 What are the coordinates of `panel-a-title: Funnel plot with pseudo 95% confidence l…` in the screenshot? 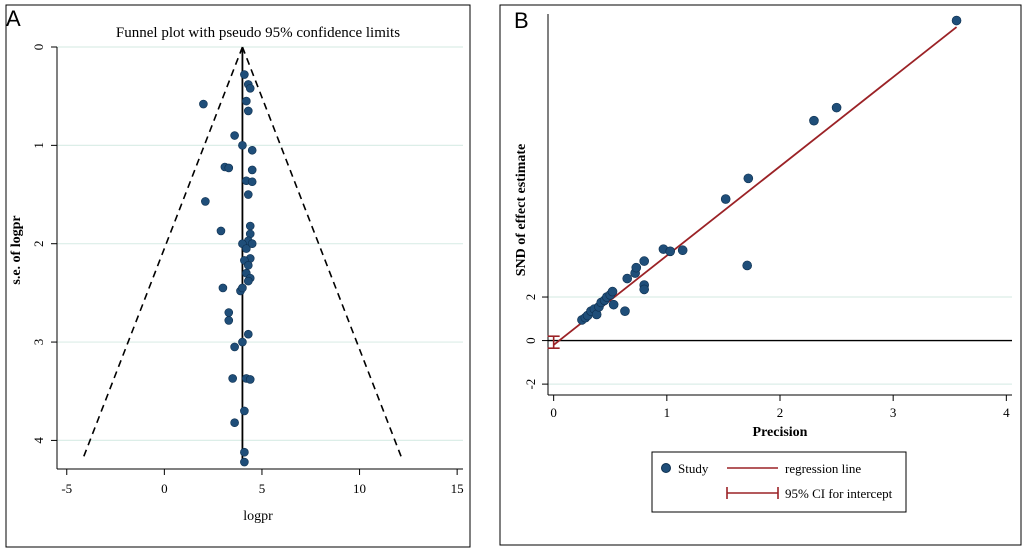 It's located at (258, 33).